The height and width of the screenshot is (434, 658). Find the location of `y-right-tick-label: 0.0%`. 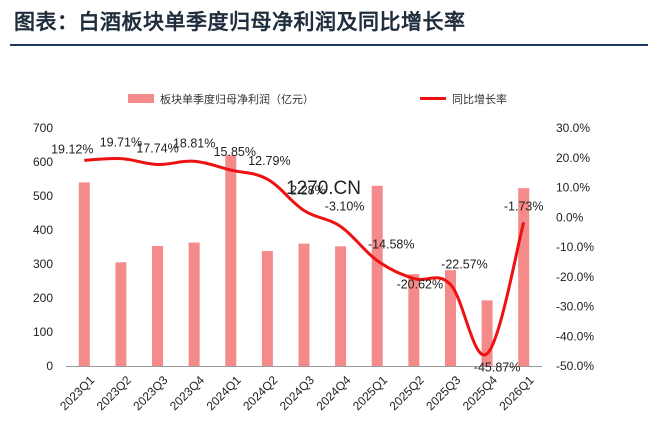

y-right-tick-label: 0.0% is located at coordinates (570, 217).